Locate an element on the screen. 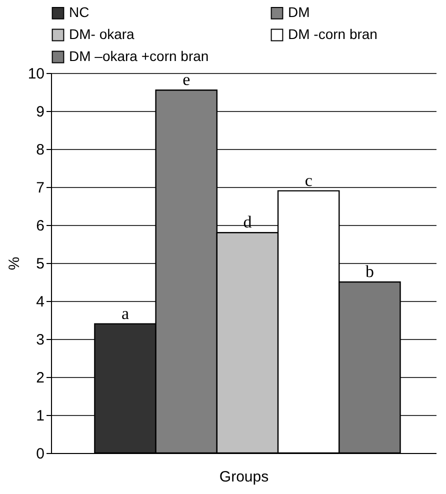 This screenshot has width=446, height=494. data-label: b is located at coordinates (369, 271).